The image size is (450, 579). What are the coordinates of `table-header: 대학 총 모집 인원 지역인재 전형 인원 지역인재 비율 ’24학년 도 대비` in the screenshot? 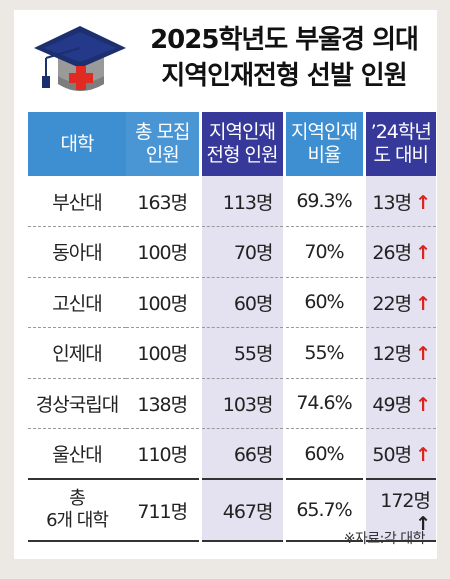 It's located at (232, 144).